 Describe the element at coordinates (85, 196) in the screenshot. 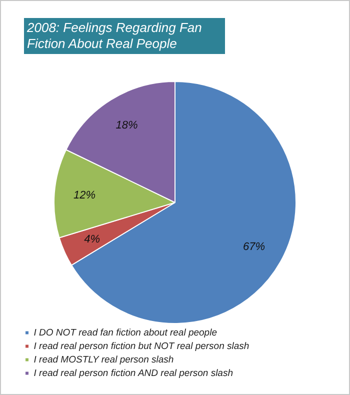

I see `data-label: 12%` at that location.